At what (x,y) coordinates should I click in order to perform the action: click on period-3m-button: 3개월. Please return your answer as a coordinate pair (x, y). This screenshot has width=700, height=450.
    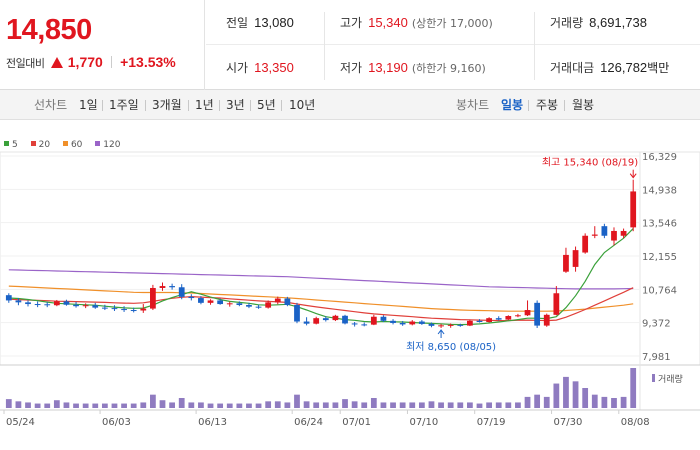
    Looking at the image, I should click on (167, 105).